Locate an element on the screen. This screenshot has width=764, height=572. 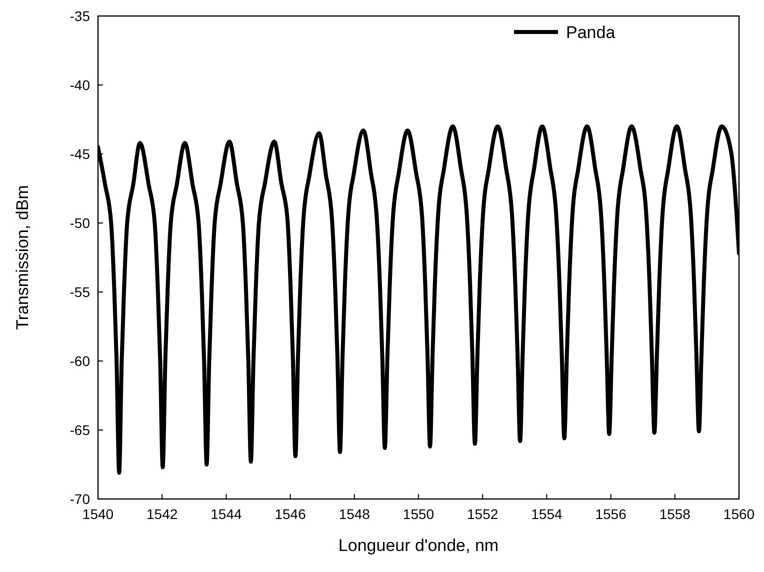
x-tick-label: 1542 is located at coordinates (162, 514).